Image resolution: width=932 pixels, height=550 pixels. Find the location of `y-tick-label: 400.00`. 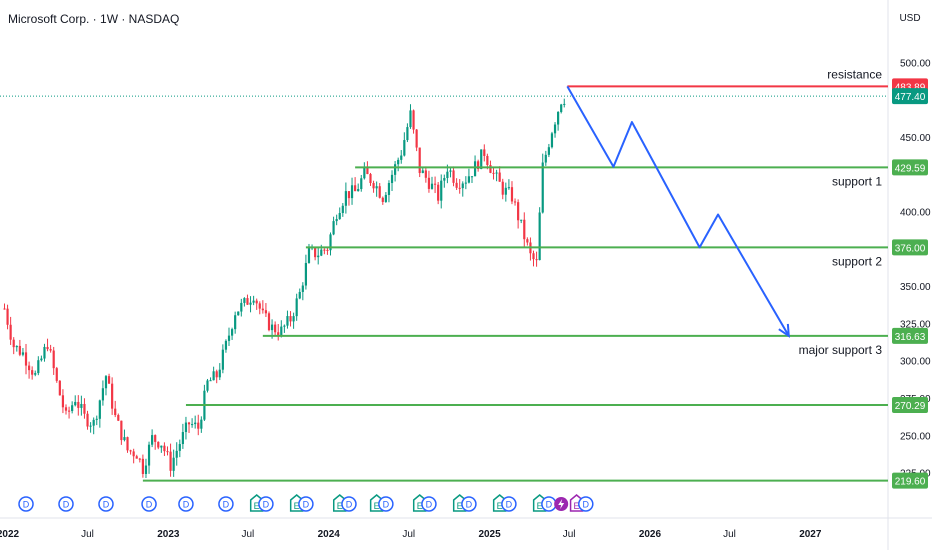

y-tick-label: 400.00 is located at coordinates (915, 213).